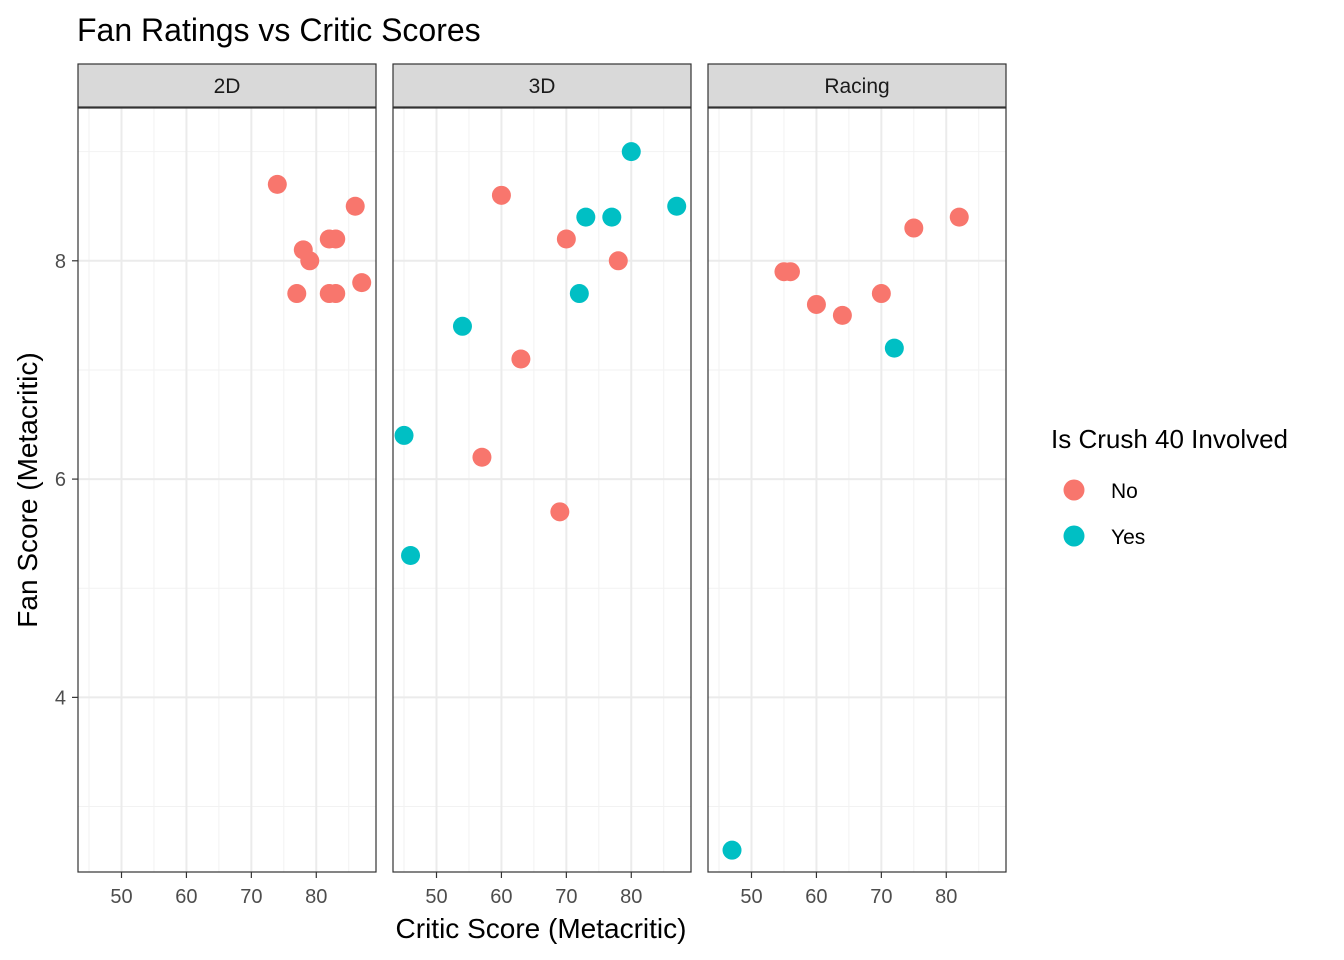 The image size is (1344, 960). I want to click on facet-strip-label: 3D, so click(542, 86).